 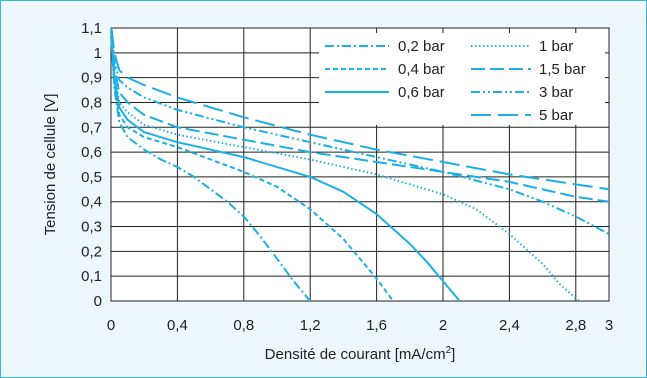 I want to click on x-axis-label-main: Densité de courant [mA/cm, so click(x=355, y=354).